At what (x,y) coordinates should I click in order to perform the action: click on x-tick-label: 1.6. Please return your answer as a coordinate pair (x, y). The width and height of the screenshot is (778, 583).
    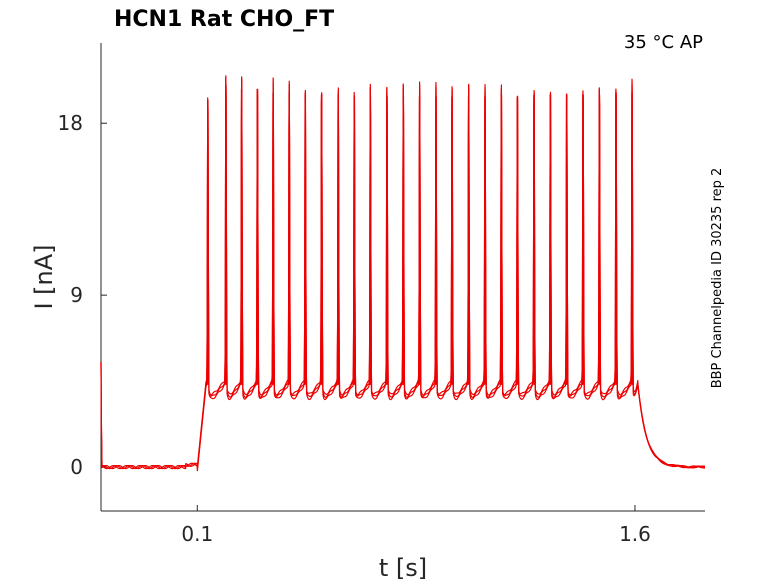
    Looking at the image, I should click on (635, 534).